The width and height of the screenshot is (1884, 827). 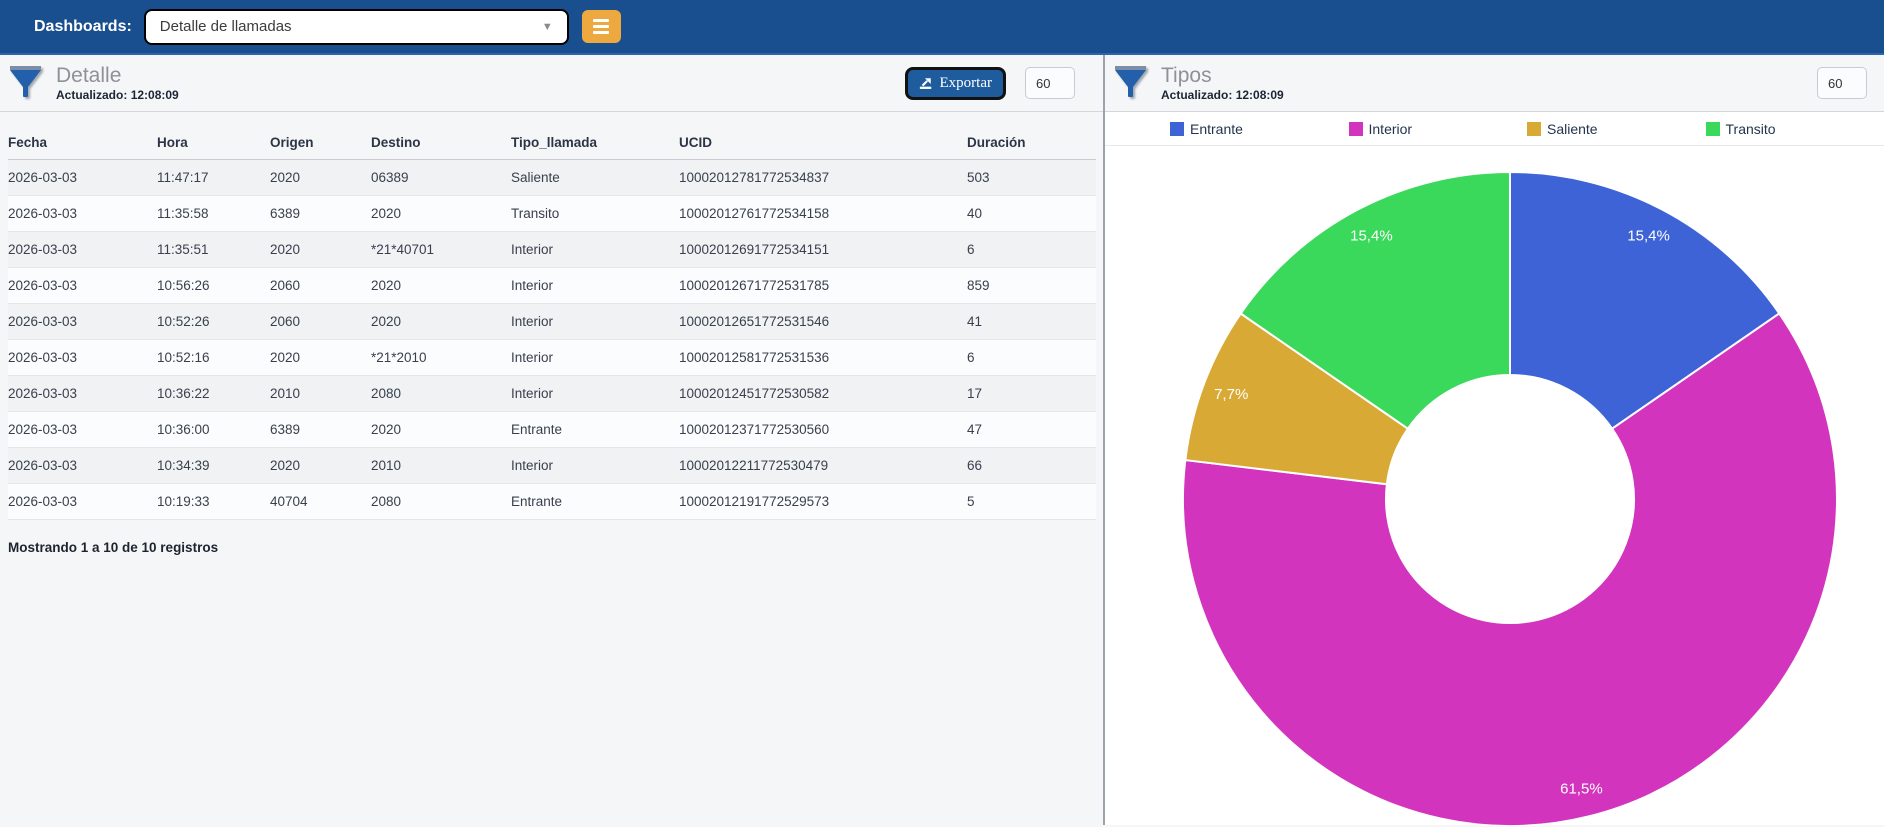 I want to click on pie-slice-label: 15,4%, so click(x=1371, y=235).